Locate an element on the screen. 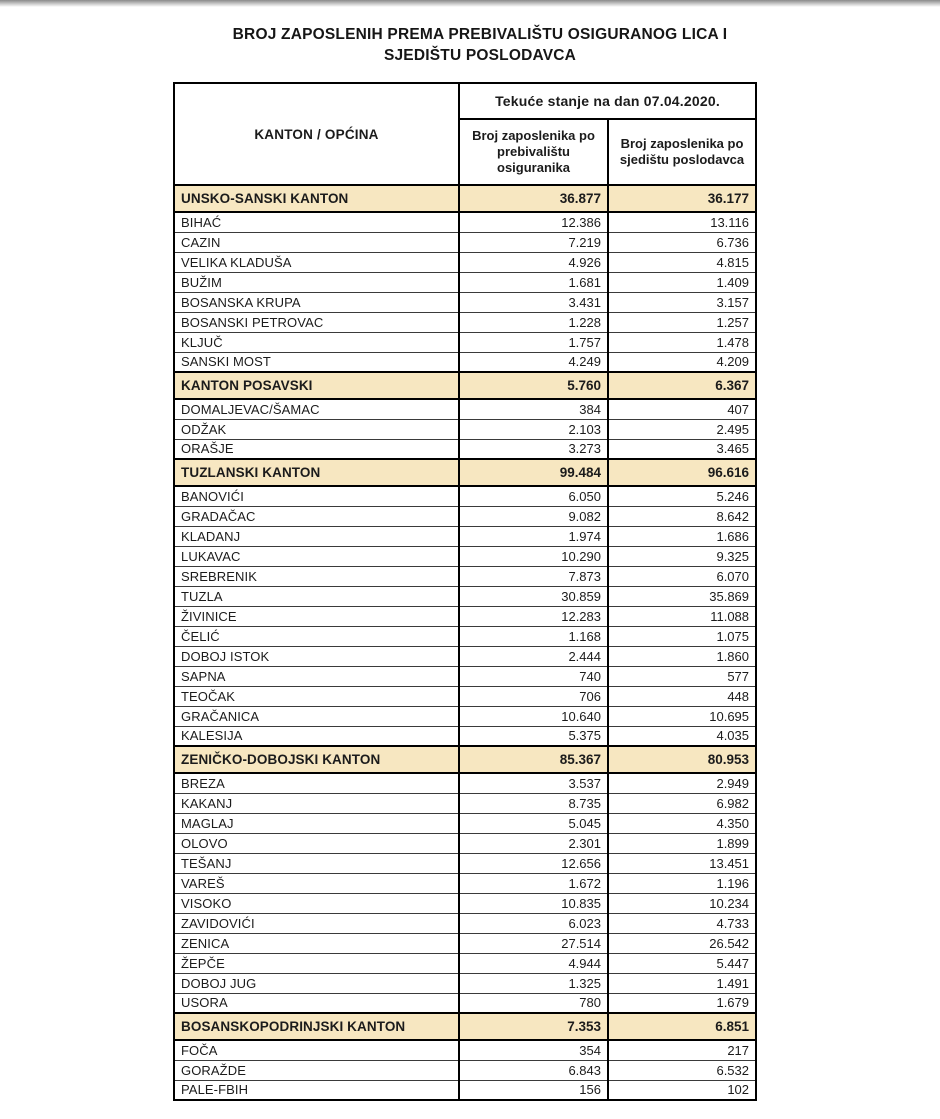  employees-by-employer-seat-value: 5.246 is located at coordinates (681, 496).